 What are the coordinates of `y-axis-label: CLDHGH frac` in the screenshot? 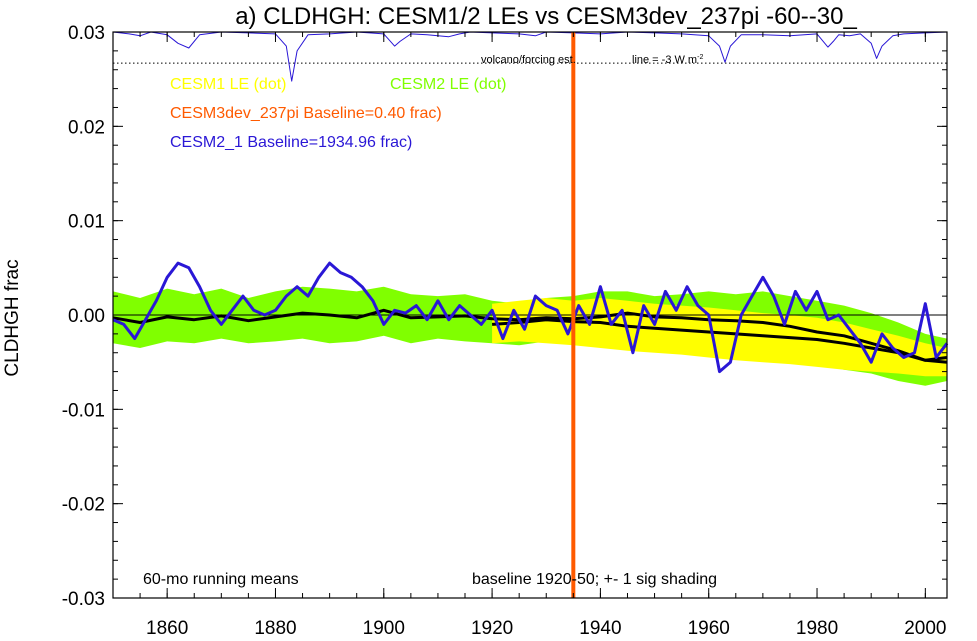 It's located at (12, 317).